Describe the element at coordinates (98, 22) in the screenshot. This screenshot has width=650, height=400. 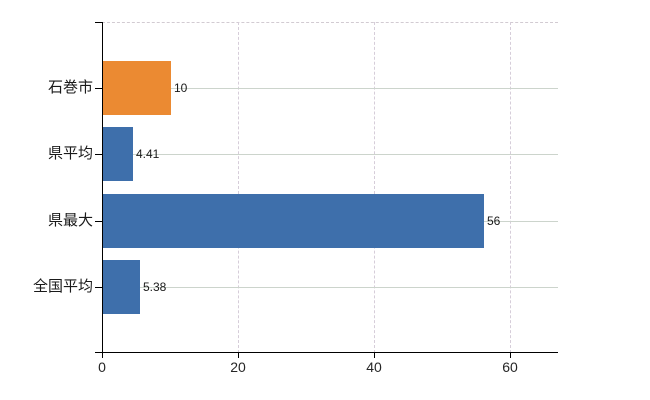
I see `y-axis-top-tick` at that location.